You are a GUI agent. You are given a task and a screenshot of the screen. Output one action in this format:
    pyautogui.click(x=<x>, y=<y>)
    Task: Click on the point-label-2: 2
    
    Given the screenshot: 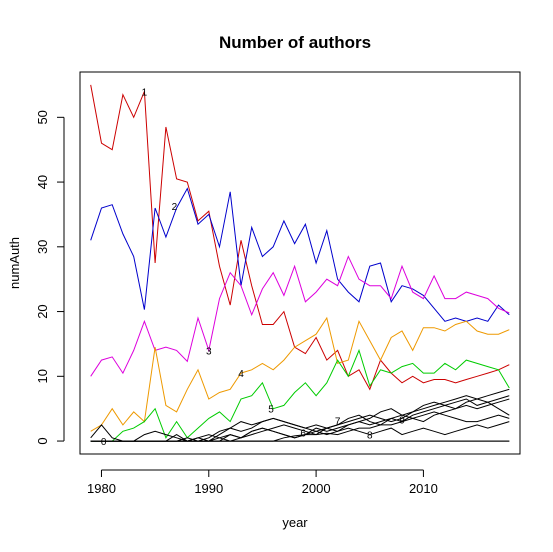 What is the action you would take?
    pyautogui.click(x=175, y=207)
    